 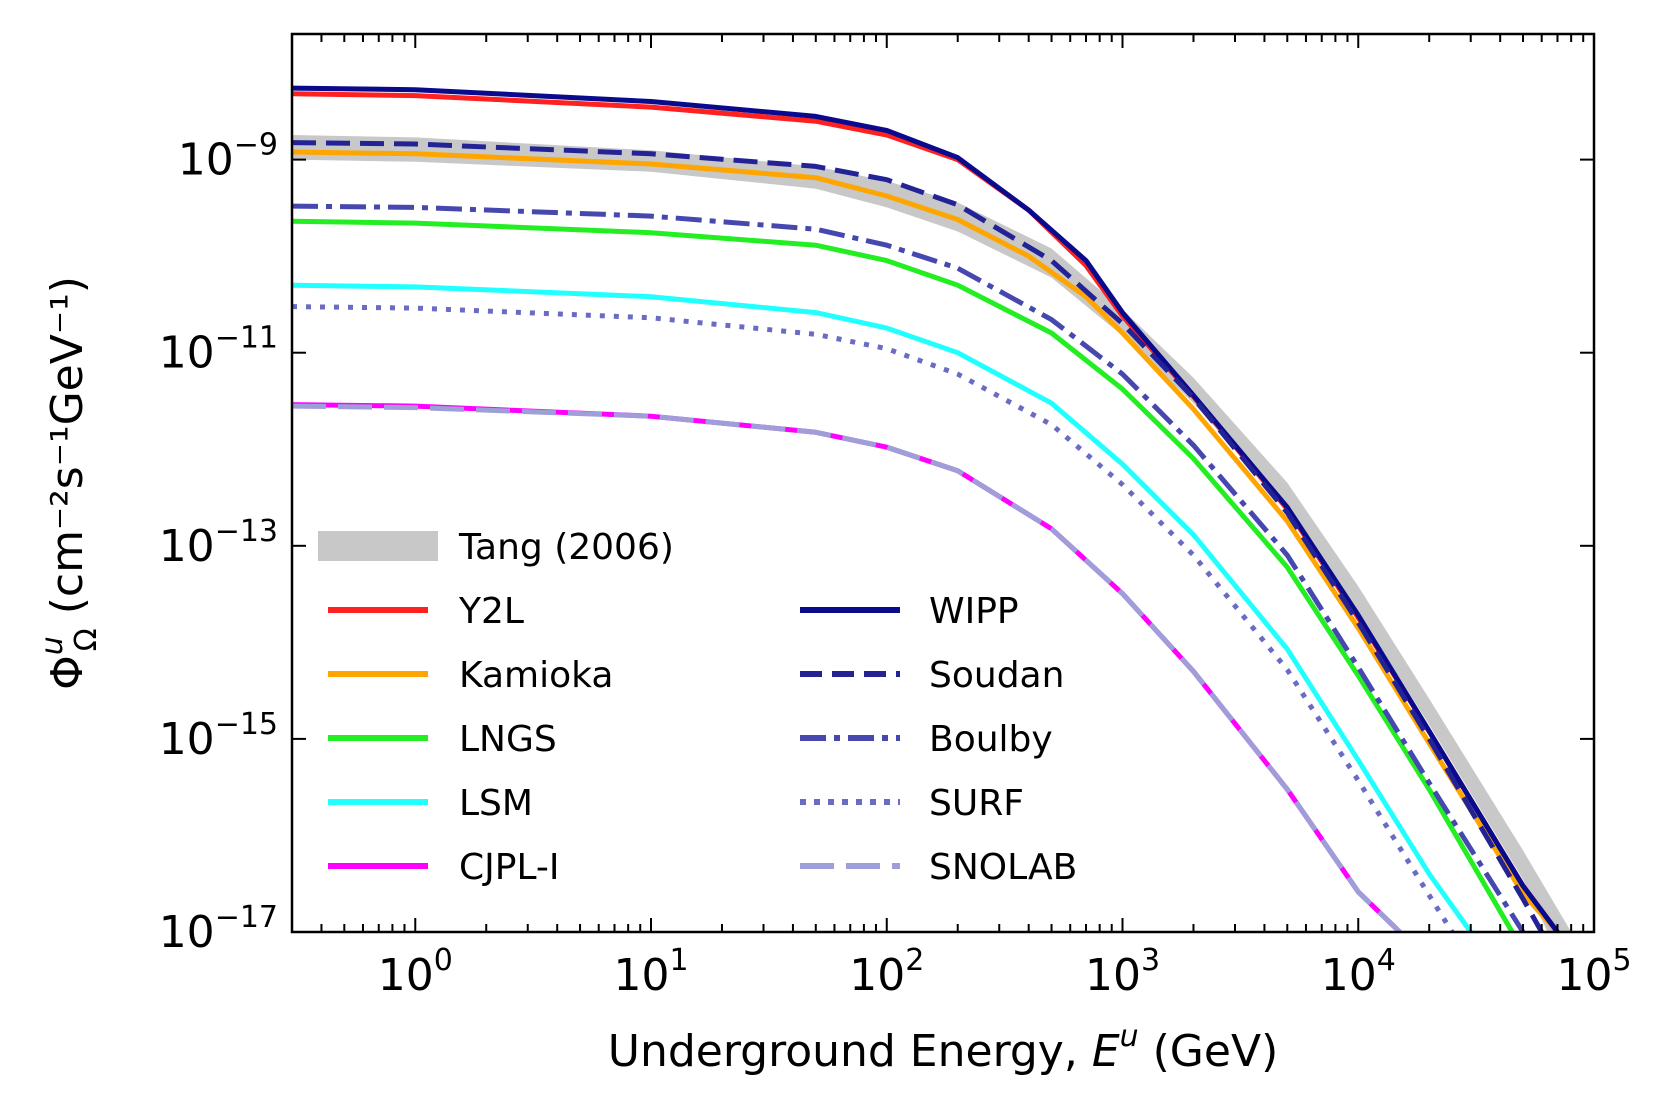 I want to click on x-axis-label-symbol: E, so click(x=1106, y=1051).